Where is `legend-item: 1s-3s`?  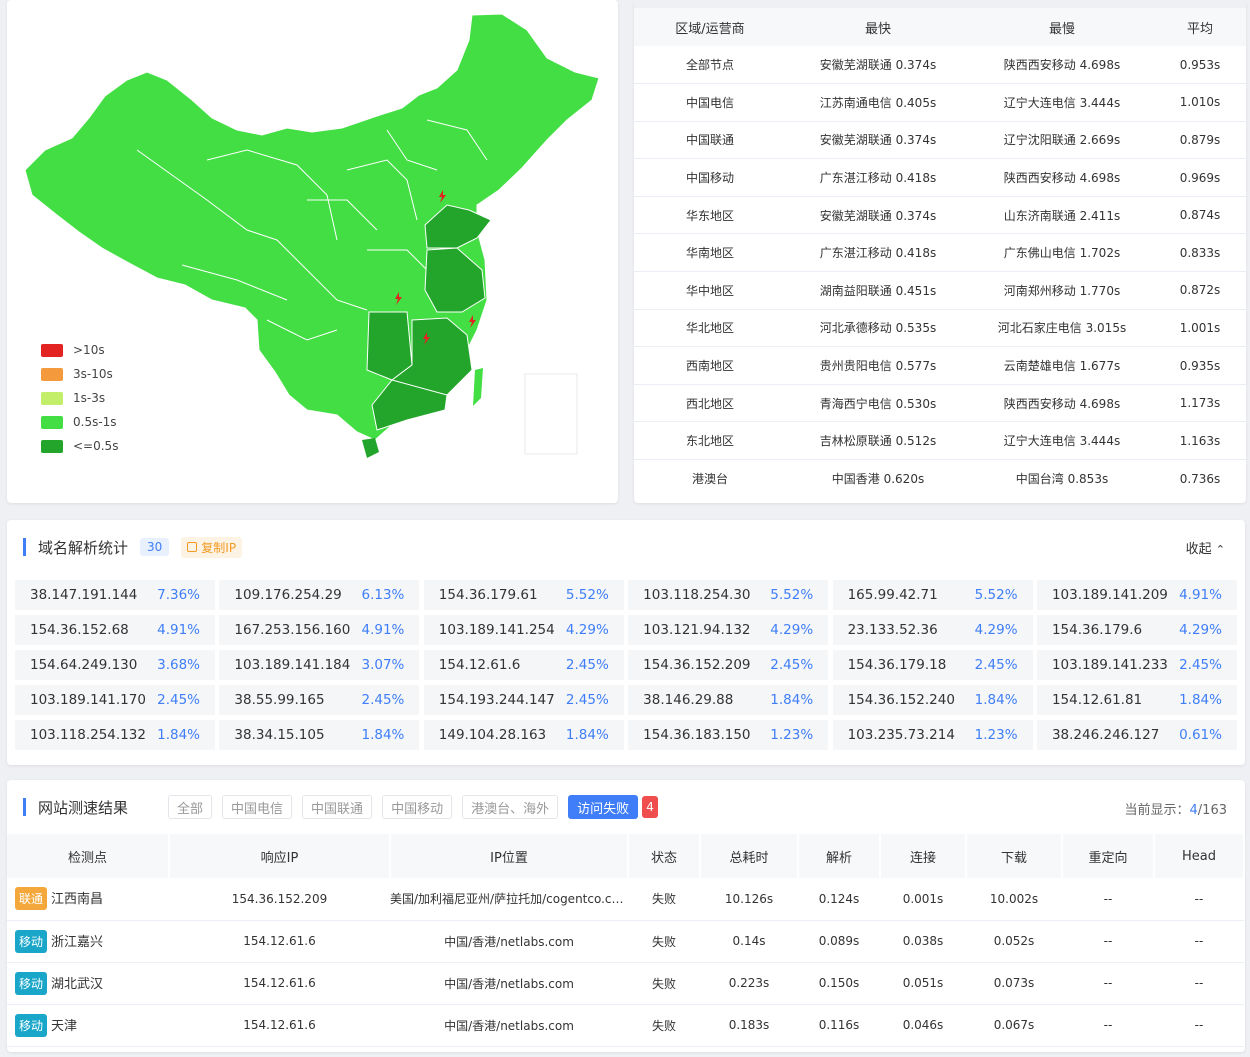 legend-item: 1s-3s is located at coordinates (79, 398).